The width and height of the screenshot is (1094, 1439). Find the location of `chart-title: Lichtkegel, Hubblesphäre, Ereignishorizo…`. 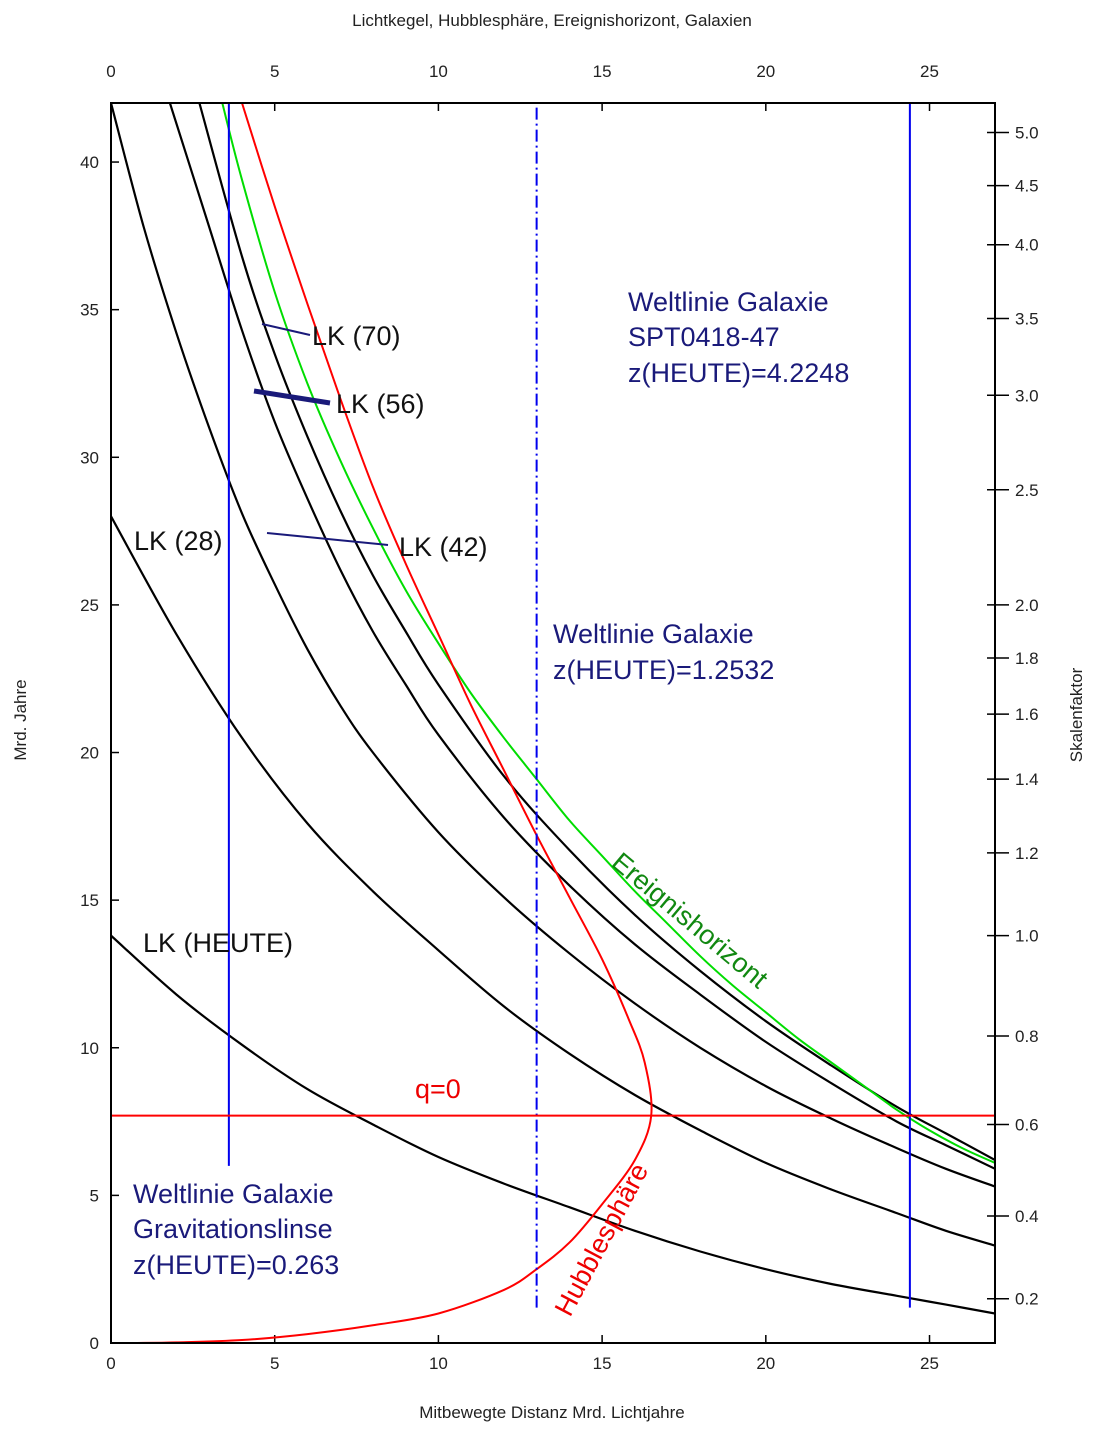

chart-title: Lichtkegel, Hubblesphäre, Ereignishorizo… is located at coordinates (552, 20).